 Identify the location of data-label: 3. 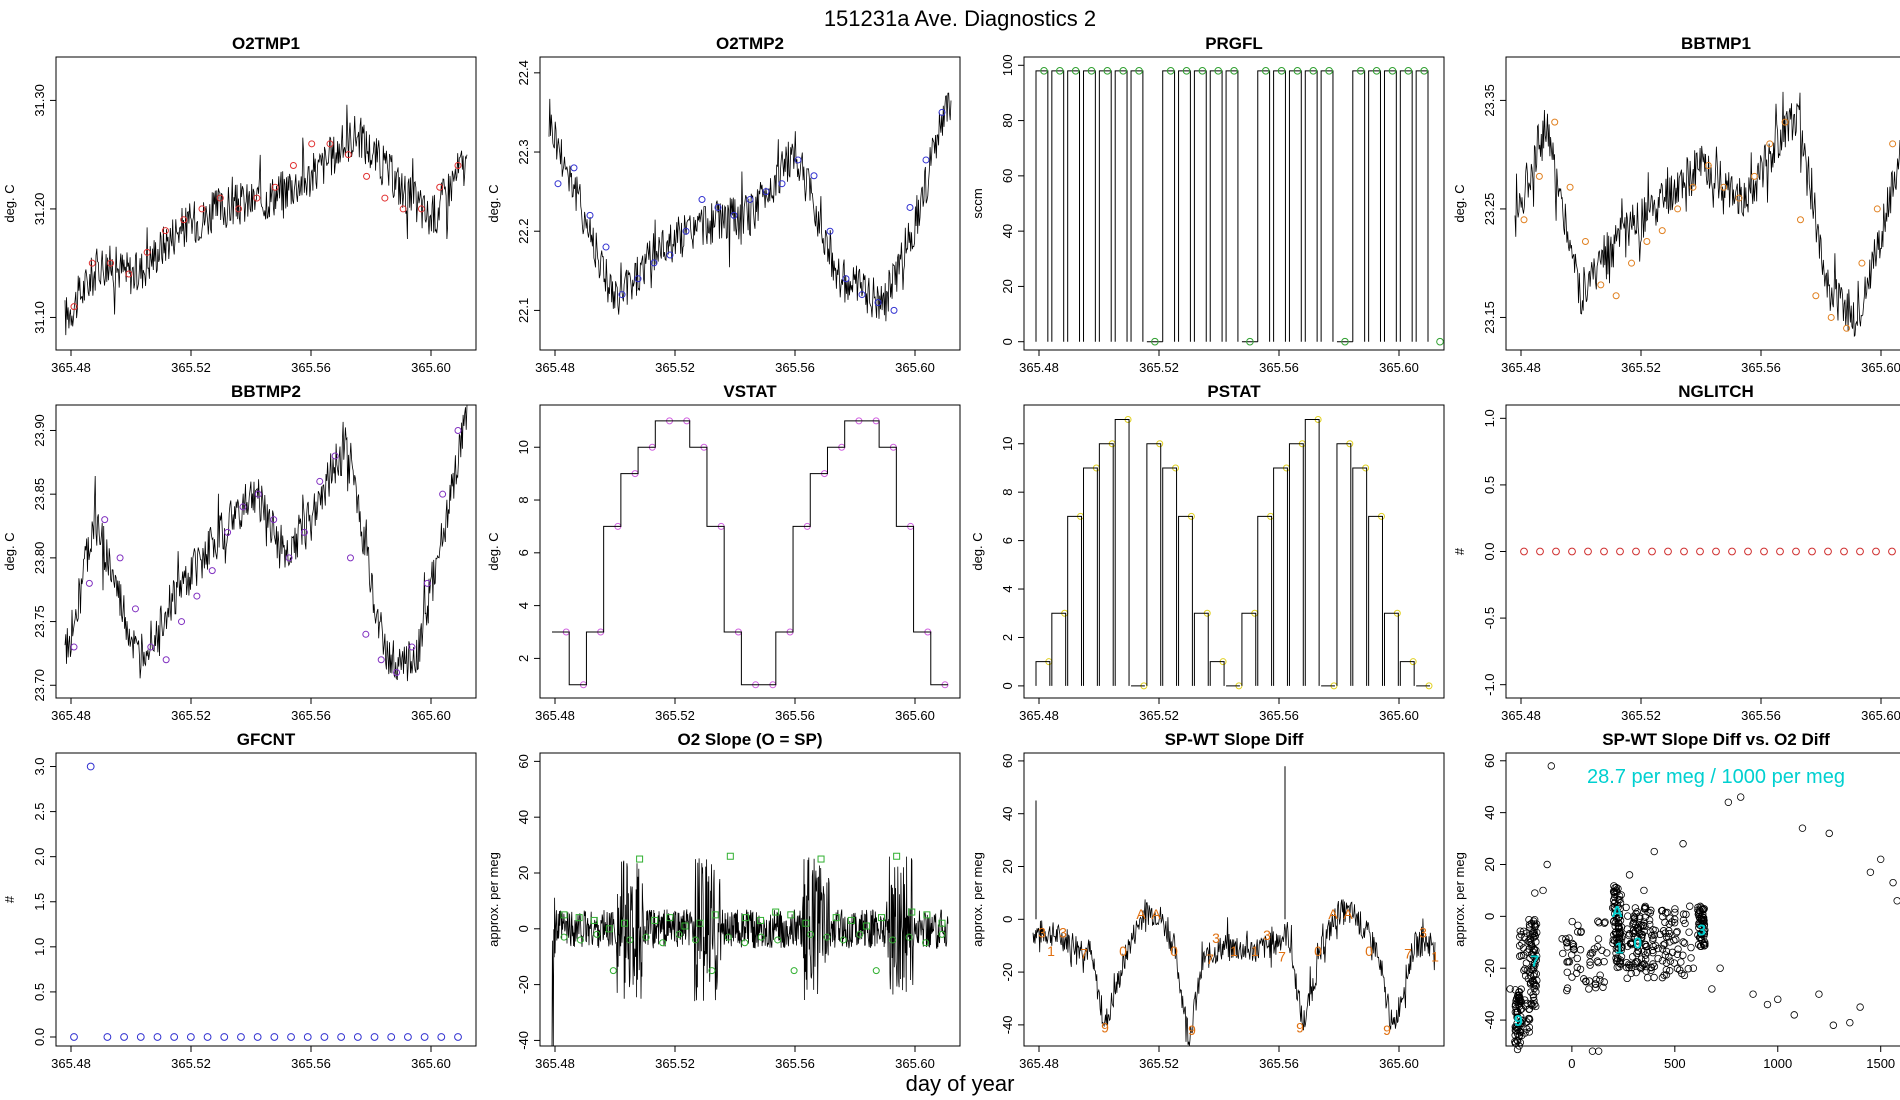
(1063, 932).